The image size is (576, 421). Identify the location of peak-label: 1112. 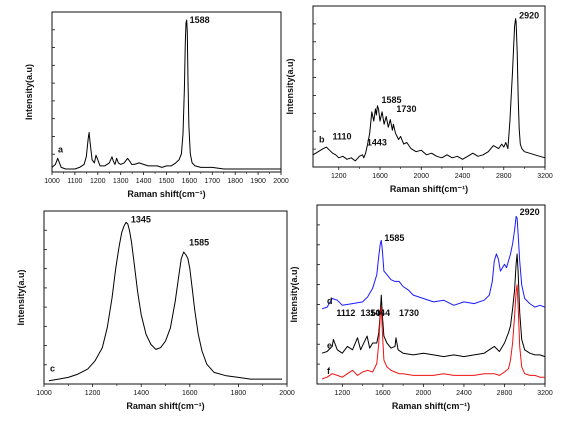
(345, 313).